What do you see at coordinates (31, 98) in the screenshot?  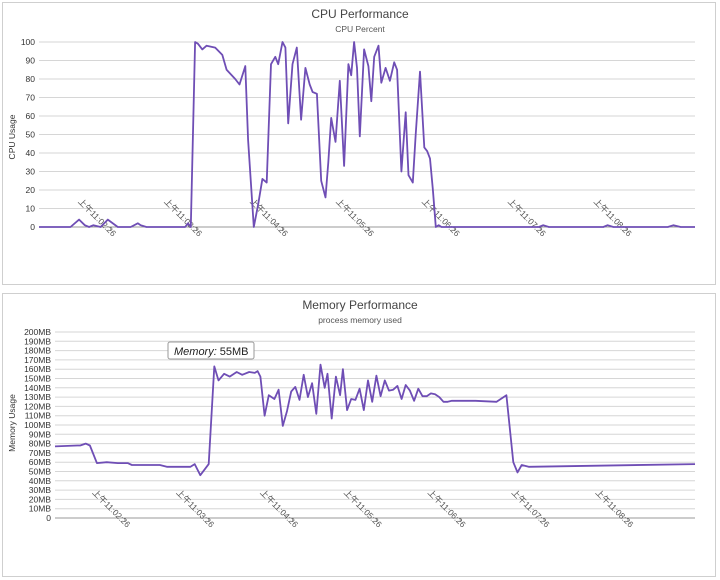 I see `cpu-y-tick-label: 70` at bounding box center [31, 98].